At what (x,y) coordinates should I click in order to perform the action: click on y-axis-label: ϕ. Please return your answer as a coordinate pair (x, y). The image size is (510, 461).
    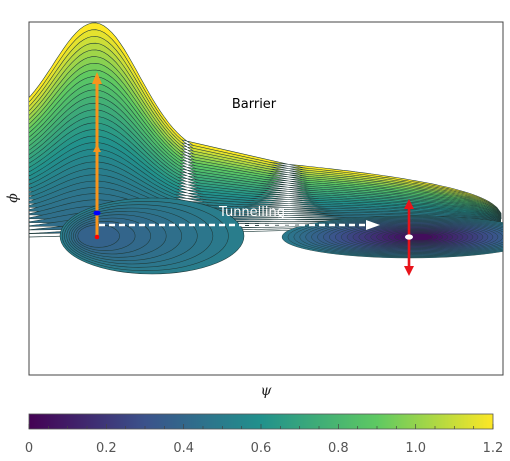
    Looking at the image, I should click on (13, 198).